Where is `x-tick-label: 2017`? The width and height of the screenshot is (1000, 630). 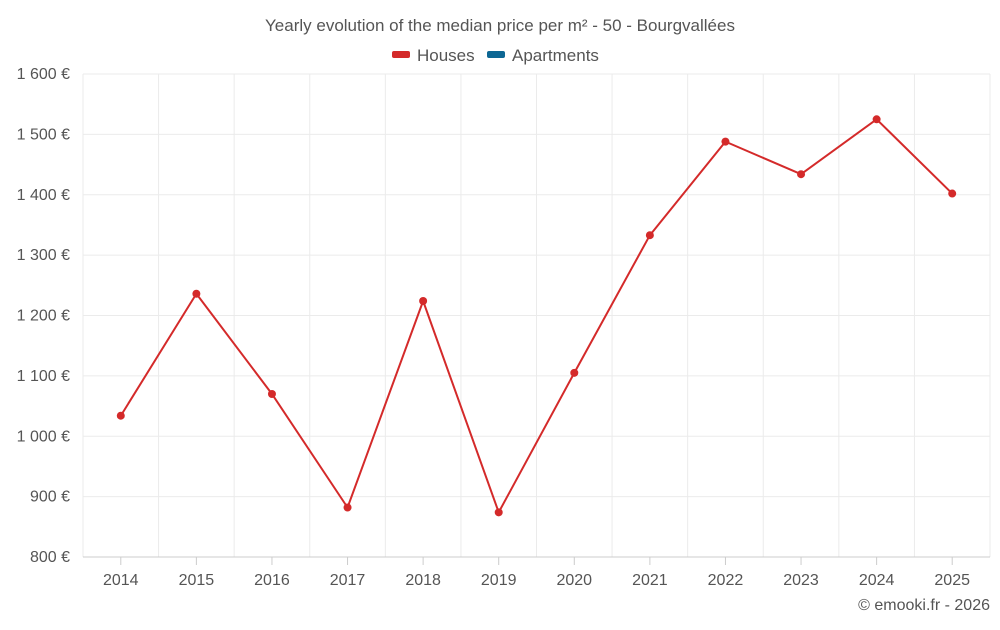 x-tick-label: 2017 is located at coordinates (348, 580).